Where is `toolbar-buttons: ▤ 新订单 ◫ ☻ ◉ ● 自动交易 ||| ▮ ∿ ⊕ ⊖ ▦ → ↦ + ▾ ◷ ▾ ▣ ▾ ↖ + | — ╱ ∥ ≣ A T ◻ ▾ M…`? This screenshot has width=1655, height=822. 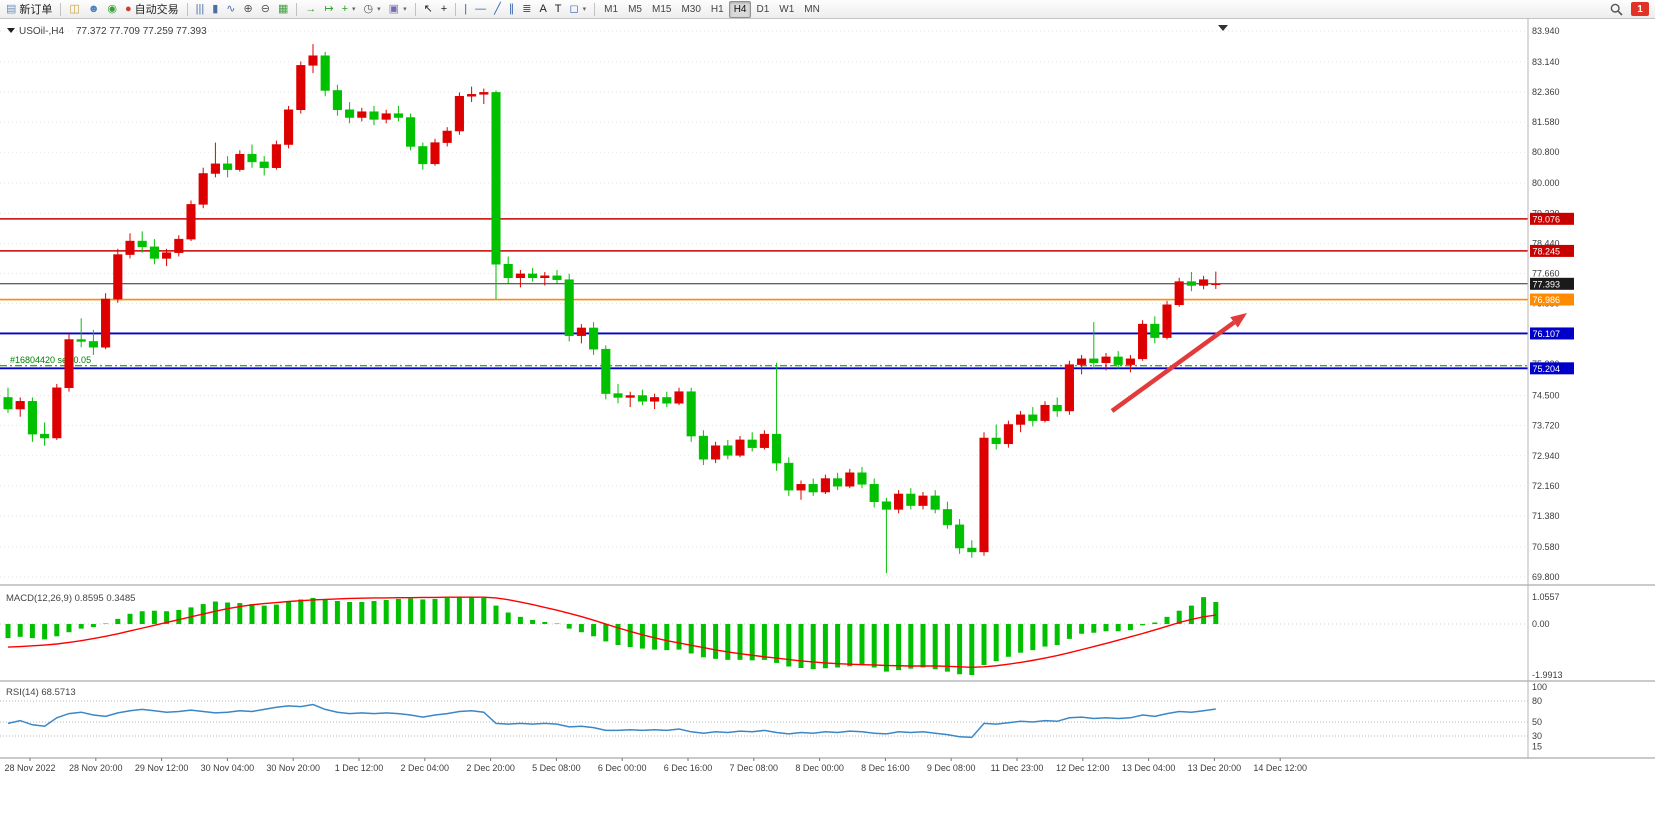 toolbar-buttons: ▤ 新订单 ◫ ☻ ◉ ● 自动交易 ||| ▮ ∿ ⊕ ⊖ ▦ → ↦ + ▾ ◷ ▾ ▣ ▾ ↖ + | — ╱ ∥ ≣ A T ◻ ▾ M… is located at coordinates (413, 9).